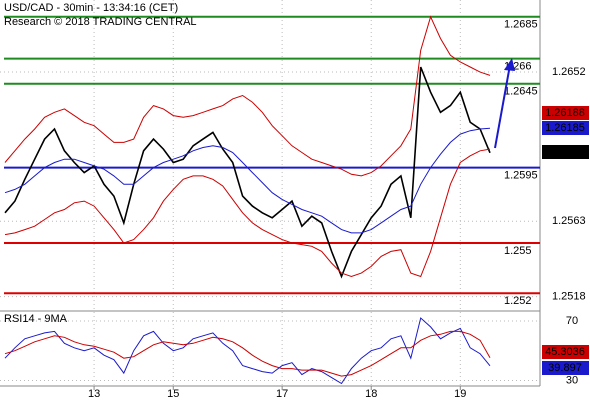 This screenshot has height=400, width=590. Describe the element at coordinates (371, 394) in the screenshot. I see `x-tick-label: 18` at that location.